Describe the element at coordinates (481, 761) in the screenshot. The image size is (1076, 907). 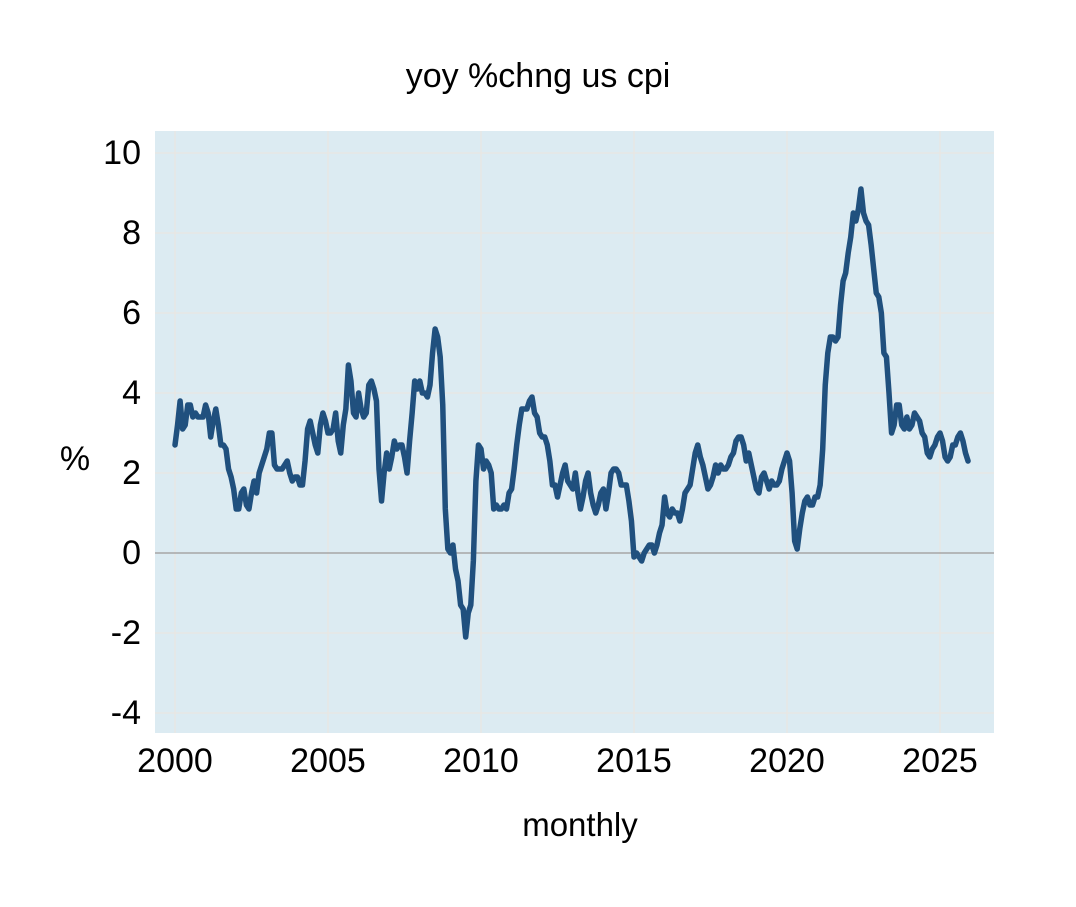
I see `x-tick-label: 2010` at that location.